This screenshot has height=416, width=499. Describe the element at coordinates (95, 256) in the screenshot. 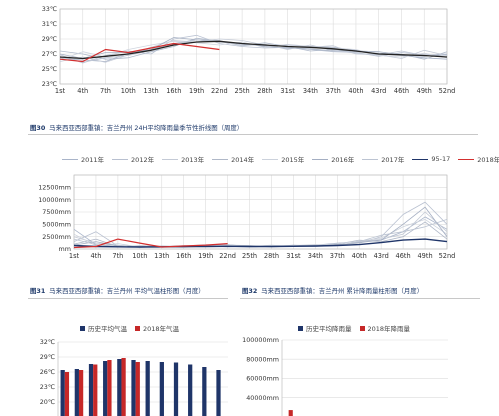

I see `rain_line-xtick-label: 4th` at that location.